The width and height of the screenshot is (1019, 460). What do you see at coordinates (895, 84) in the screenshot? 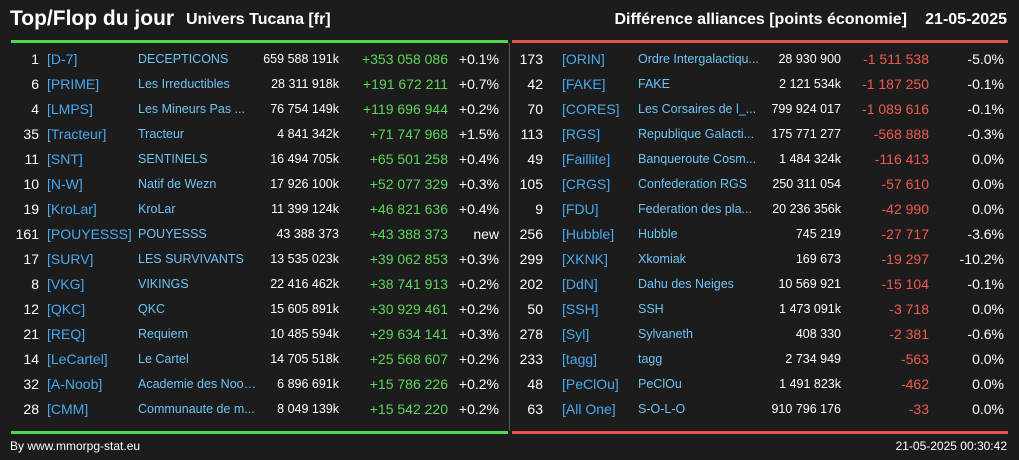
I see `difference-cell: -1 187 250` at bounding box center [895, 84].